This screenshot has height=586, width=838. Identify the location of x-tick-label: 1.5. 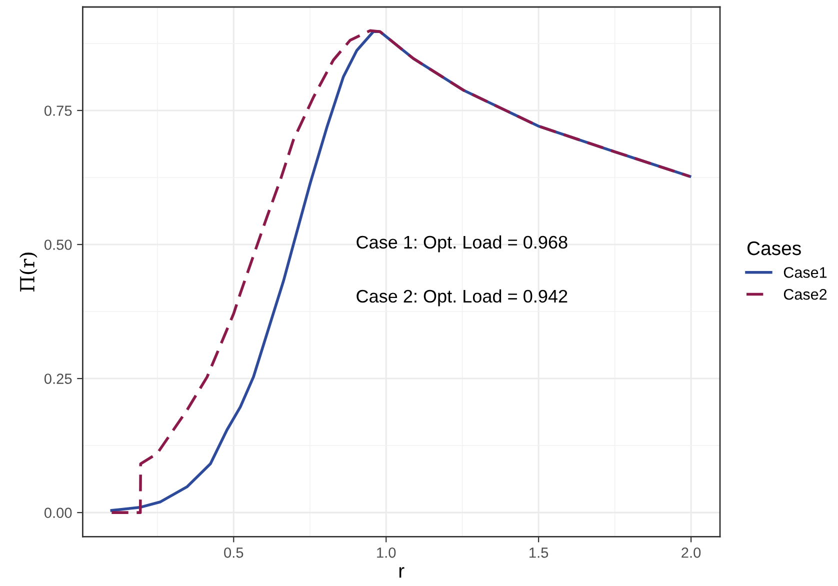
(539, 553).